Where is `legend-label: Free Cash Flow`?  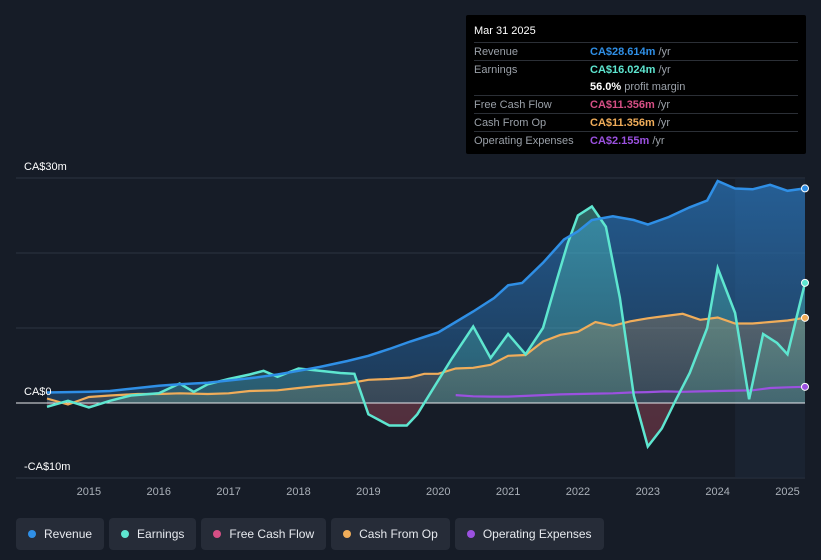 legend-label: Free Cash Flow is located at coordinates (272, 534).